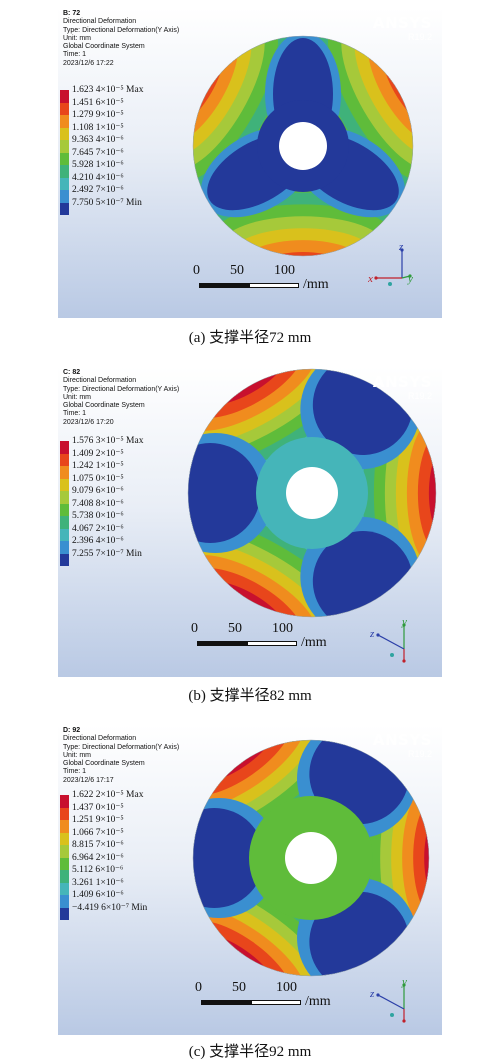 This screenshot has height=1061, width=500. Describe the element at coordinates (239, 987) in the screenshot. I see `scale-tick-label: 50` at that location.